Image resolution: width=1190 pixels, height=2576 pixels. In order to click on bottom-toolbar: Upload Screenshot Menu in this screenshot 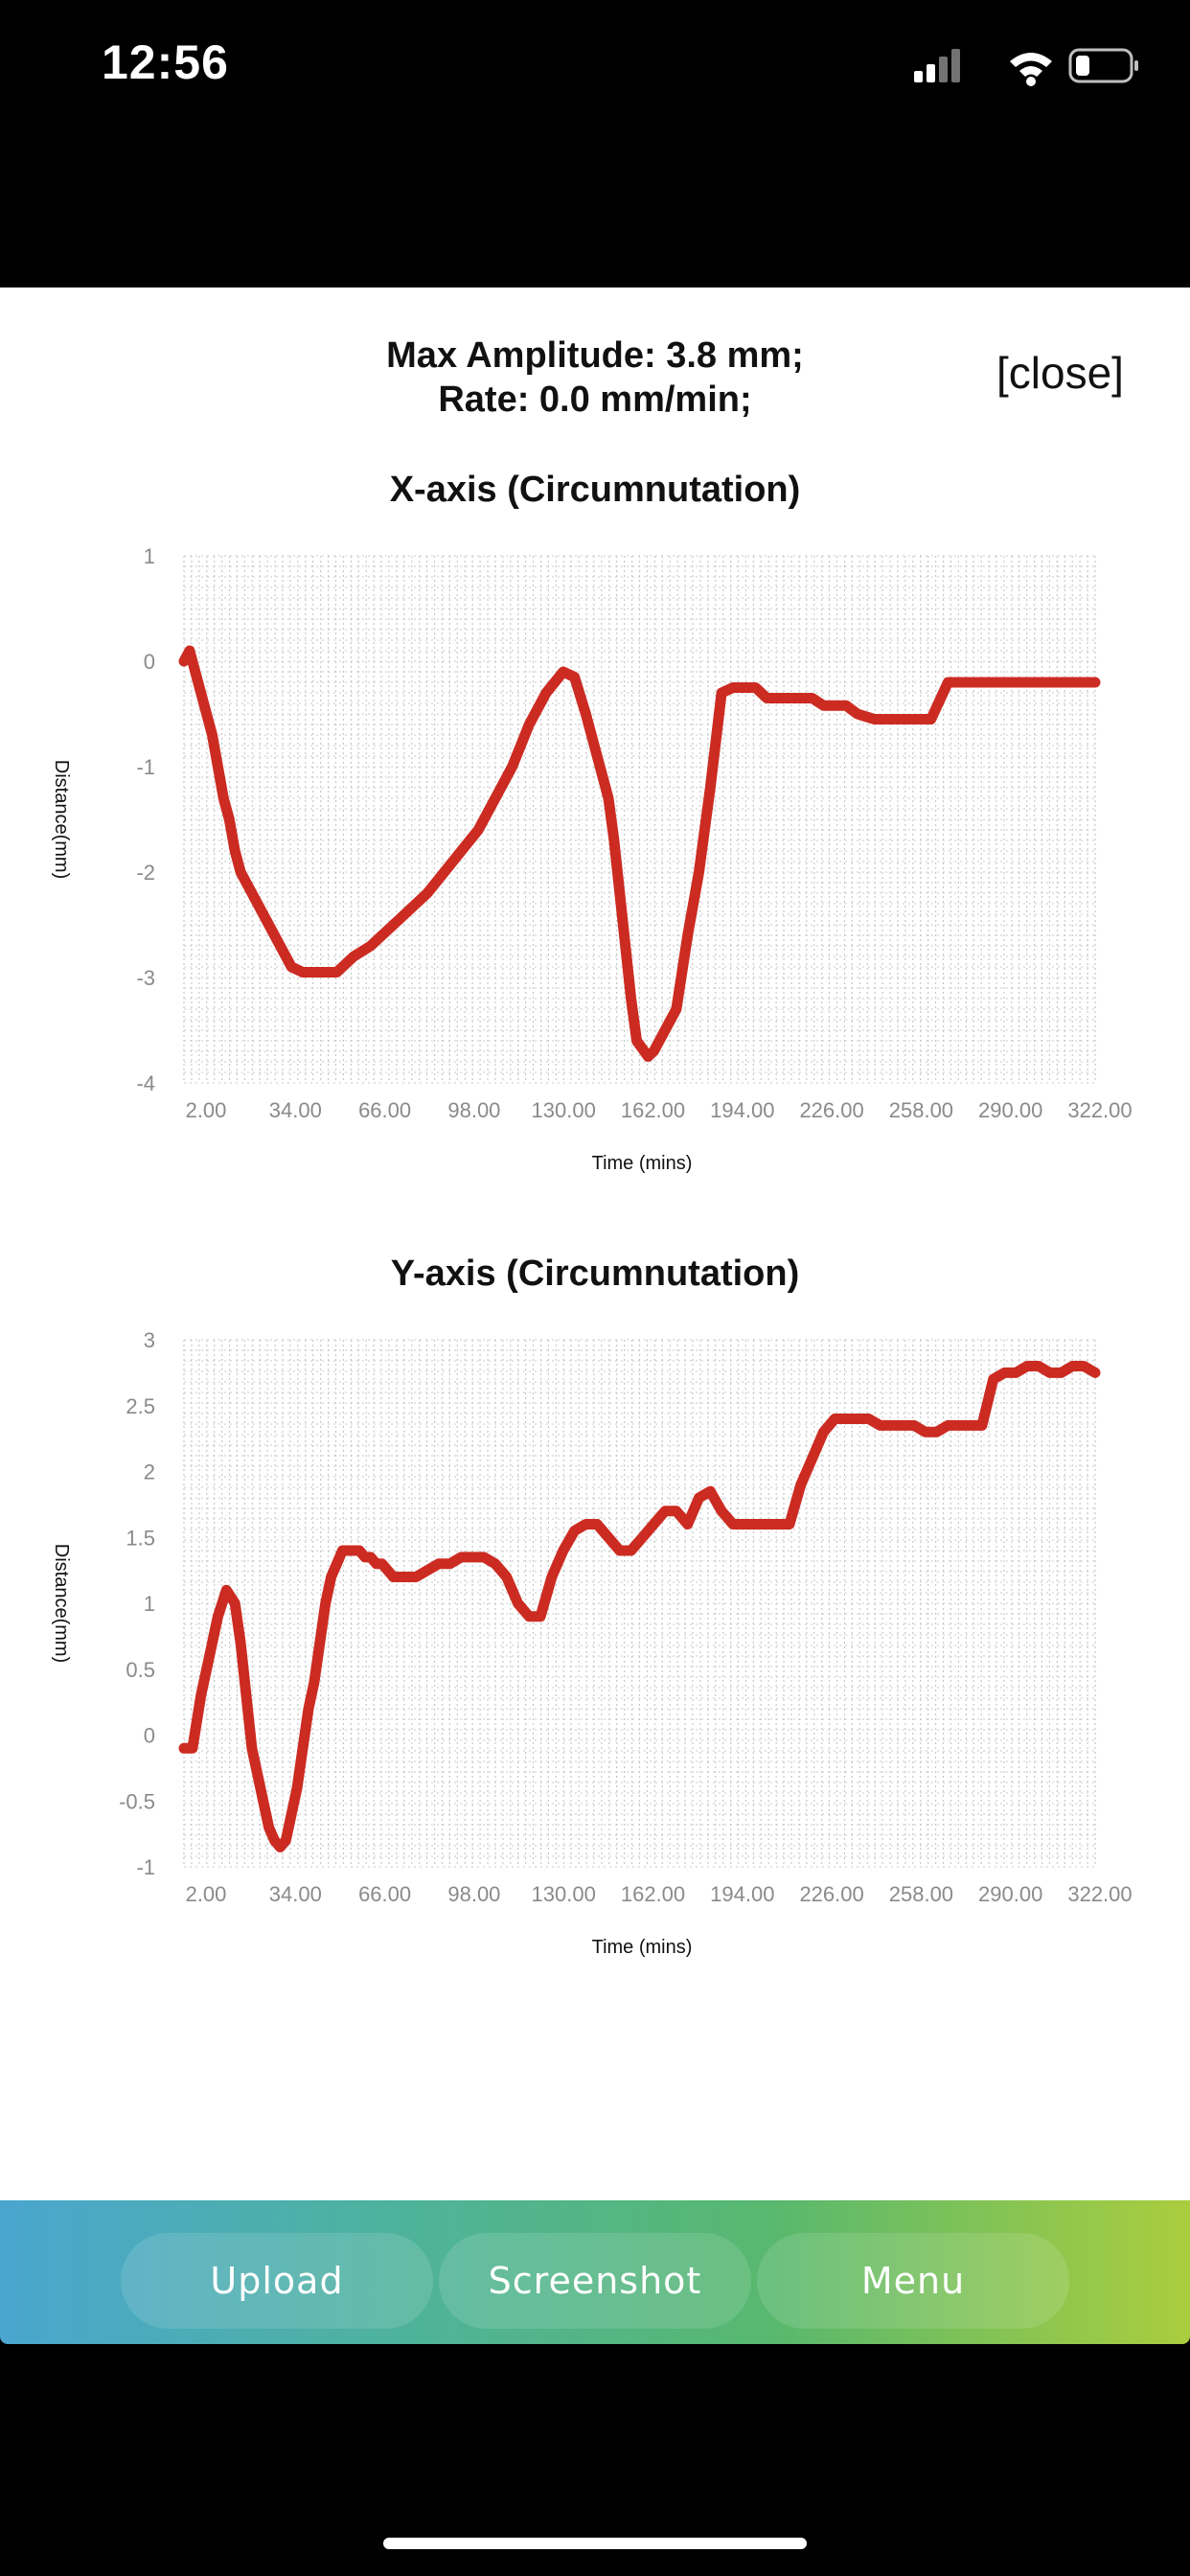, I will do `click(595, 2272)`.